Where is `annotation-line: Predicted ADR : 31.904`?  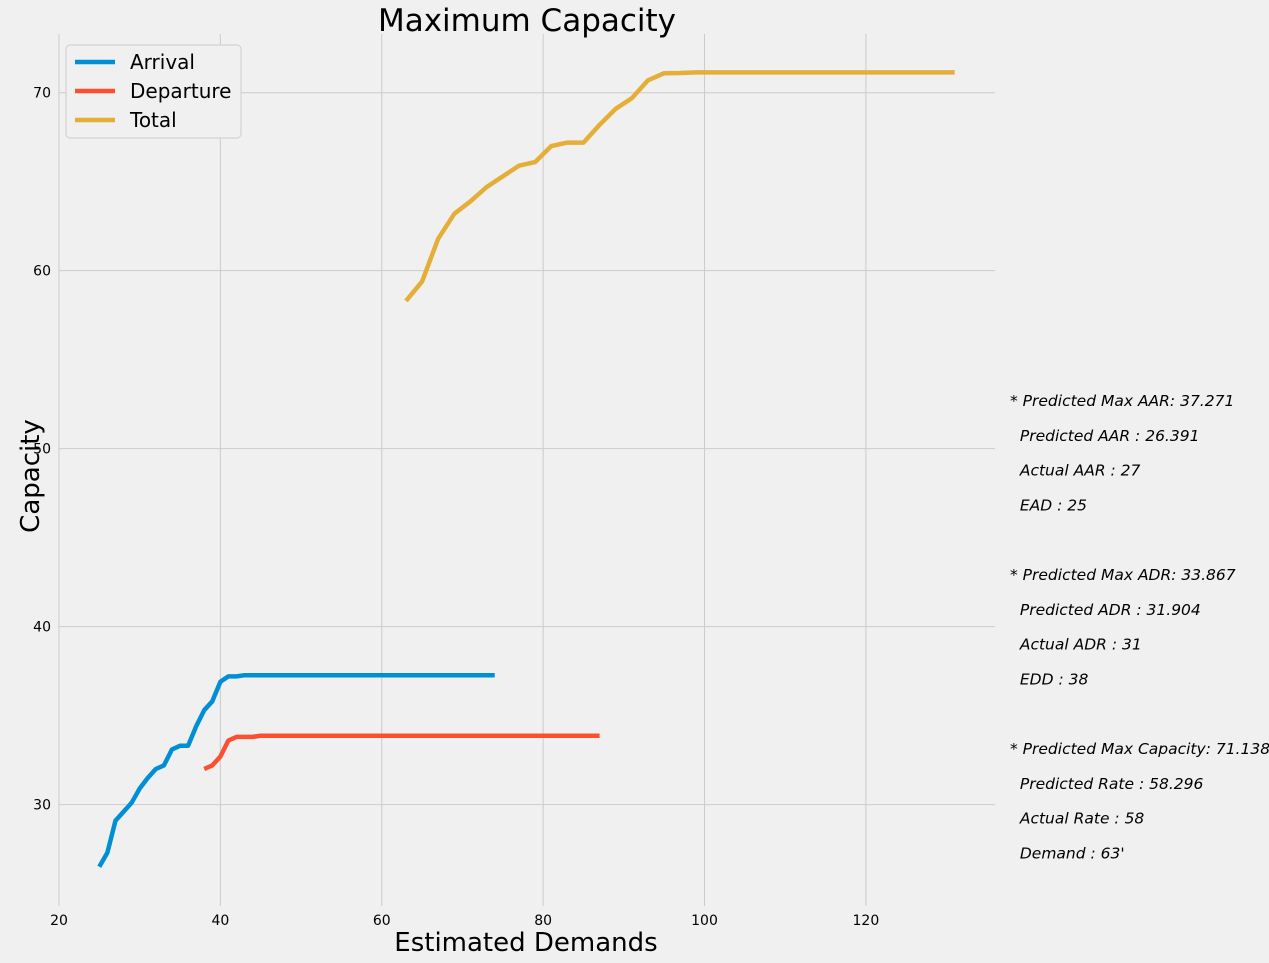 annotation-line: Predicted ADR : 31.904 is located at coordinates (1105, 610).